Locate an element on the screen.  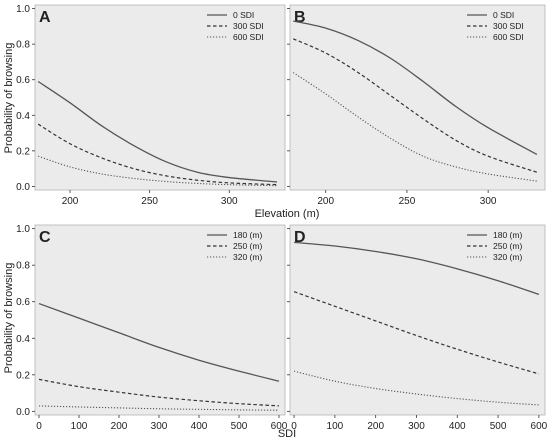
panel-a-ytick-label: 0.4 is located at coordinates (23, 116).